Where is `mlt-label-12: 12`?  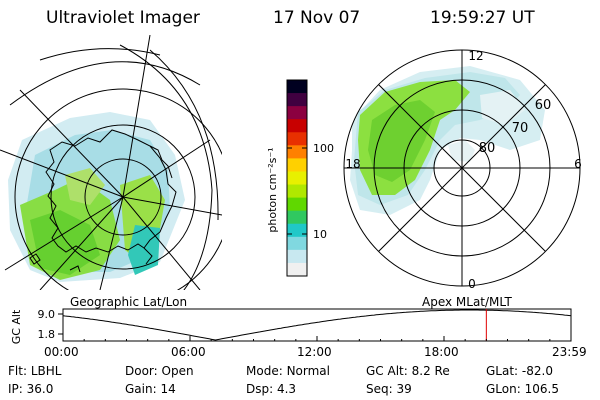 mlt-label-12: 12 is located at coordinates (475, 56).